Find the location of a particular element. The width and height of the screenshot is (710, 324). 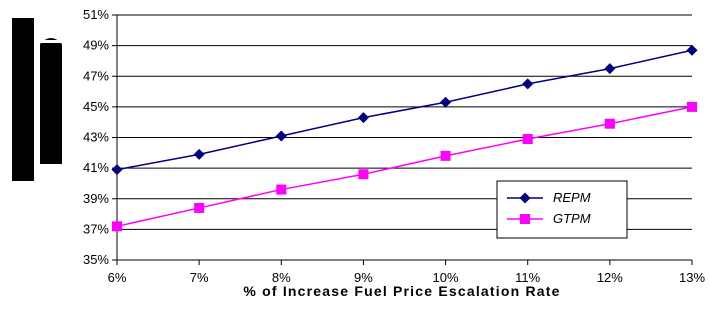

x-tick-label: 7% is located at coordinates (199, 277).